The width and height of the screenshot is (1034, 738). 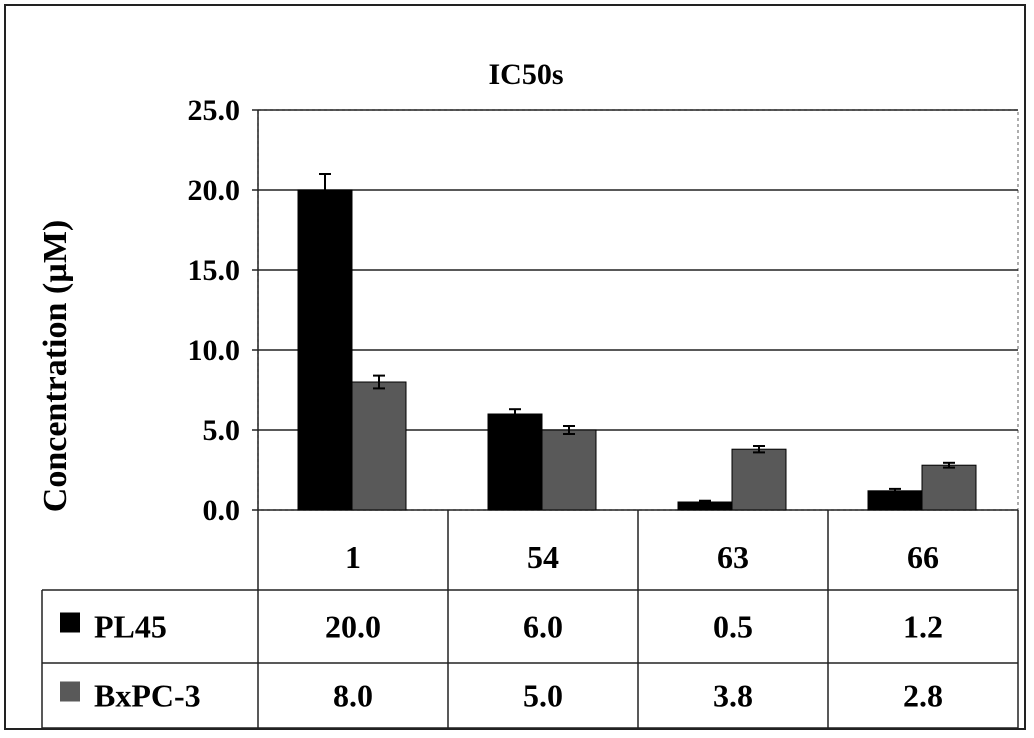 I want to click on y-axis-label: Concentration (µM), so click(x=55, y=366).